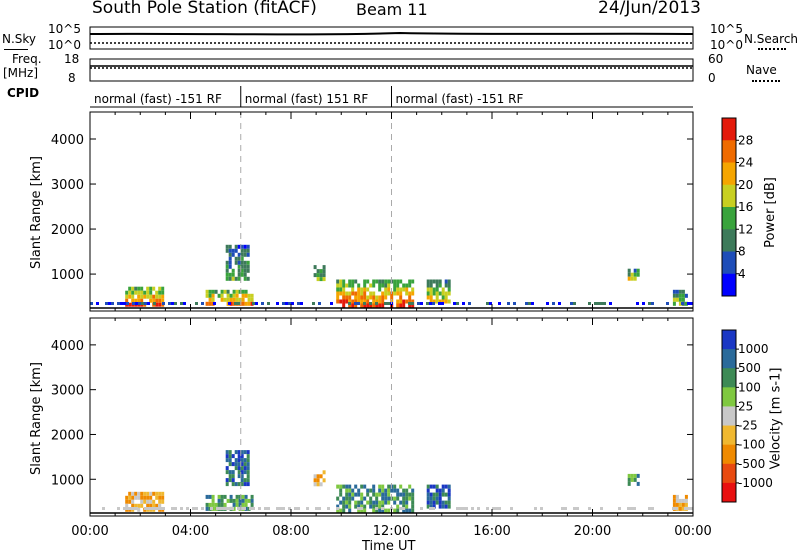  What do you see at coordinates (747, 416) in the screenshot?
I see `colorbar: 1000 500 100 25 -25 -100 -500 -1000` at bounding box center [747, 416].